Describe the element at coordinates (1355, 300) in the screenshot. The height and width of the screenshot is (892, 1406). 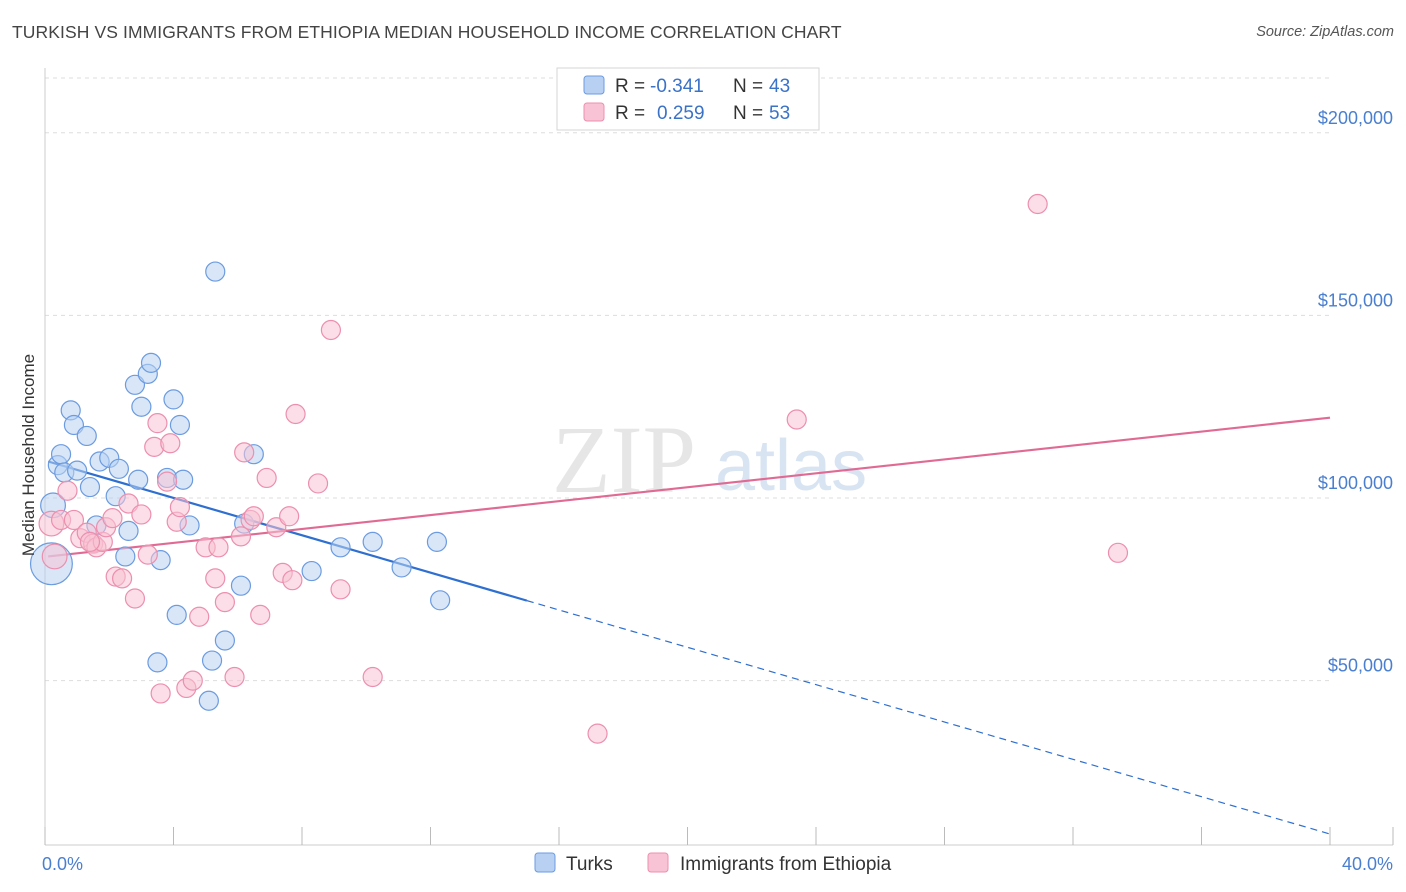
I see `y-tick-label-2: $150,000` at that location.